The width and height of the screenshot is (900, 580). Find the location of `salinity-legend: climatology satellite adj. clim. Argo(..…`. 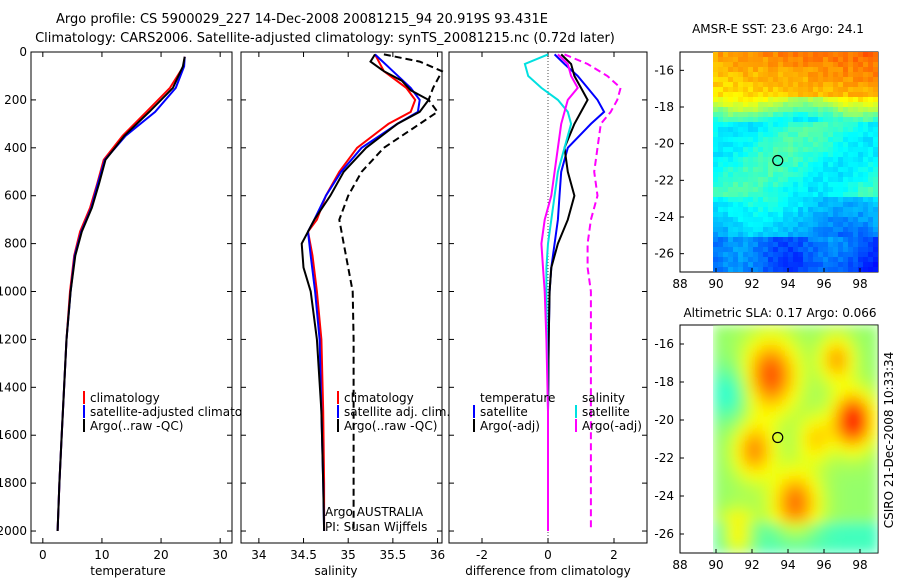

salinity-legend: climatology satellite adj. clim. Argo(..… is located at coordinates (393, 412).